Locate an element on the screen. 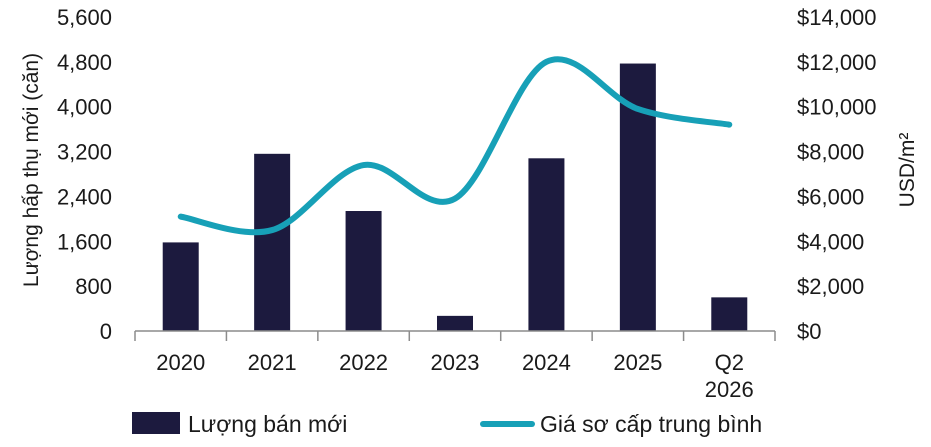 The height and width of the screenshot is (447, 931). right-axis-title: USD/m² is located at coordinates (907, 170).